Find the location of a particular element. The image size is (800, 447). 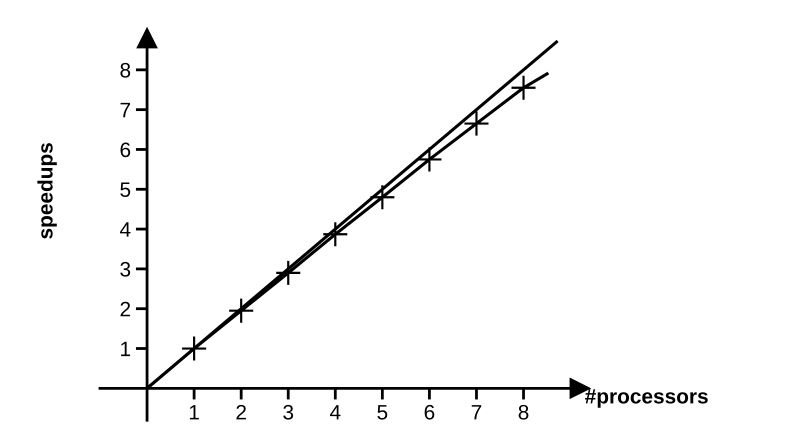

y-tick-label: 5 is located at coordinates (125, 190).